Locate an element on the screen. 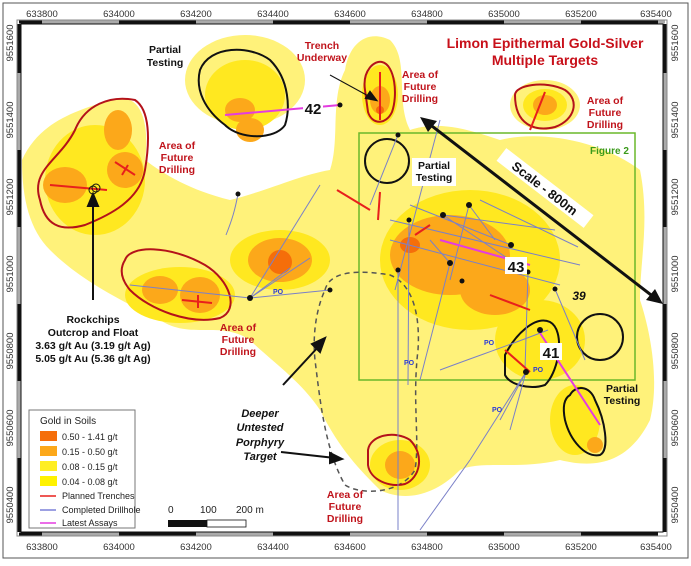 The image size is (691, 566). svg-text: Limon Epithermal Gold-Silver is located at coordinates (545, 43).